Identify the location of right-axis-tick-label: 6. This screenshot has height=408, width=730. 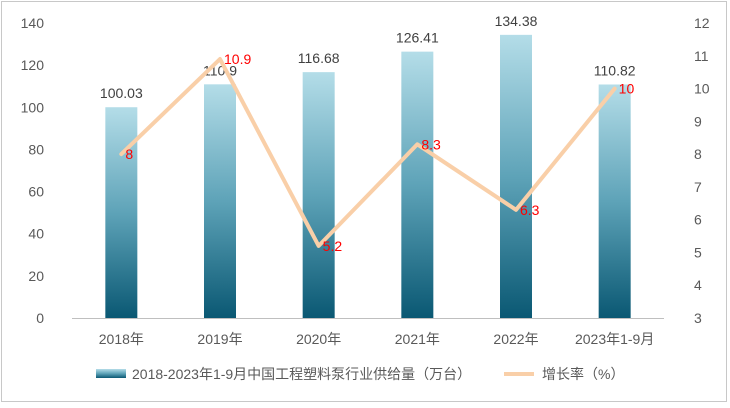
(698, 220).